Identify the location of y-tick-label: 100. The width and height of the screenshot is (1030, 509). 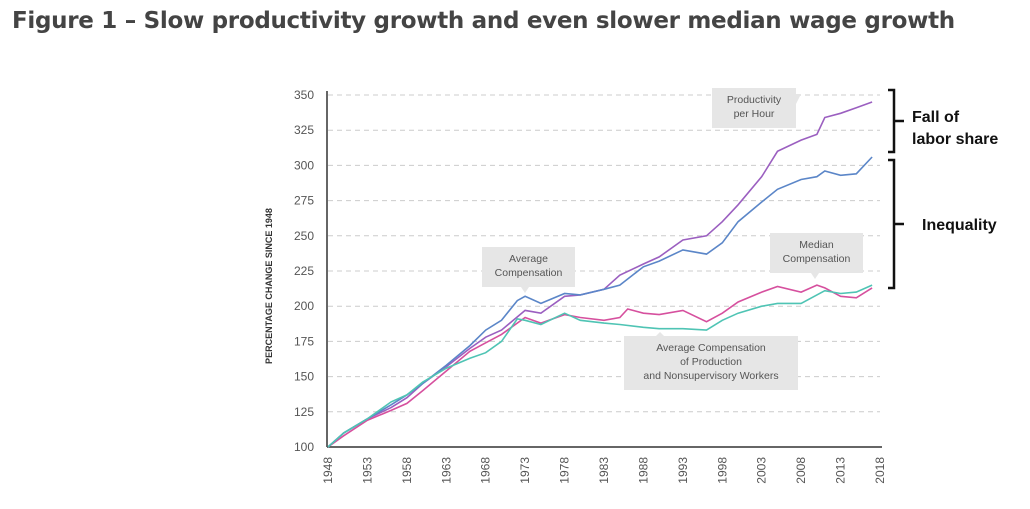
(304, 447).